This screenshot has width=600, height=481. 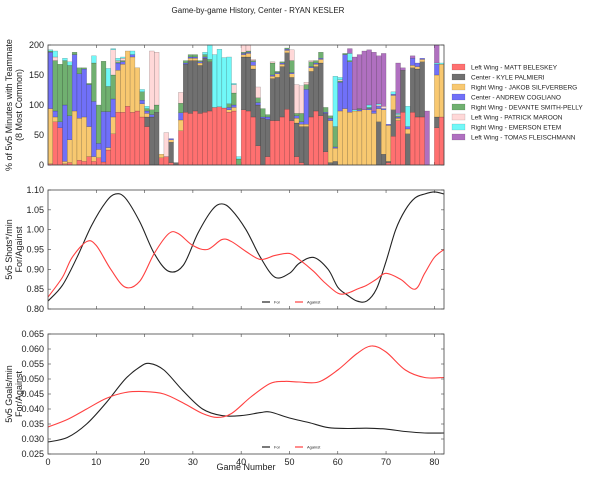 What do you see at coordinates (314, 447) in the screenshot?
I see `legend-label: Against` at bounding box center [314, 447].